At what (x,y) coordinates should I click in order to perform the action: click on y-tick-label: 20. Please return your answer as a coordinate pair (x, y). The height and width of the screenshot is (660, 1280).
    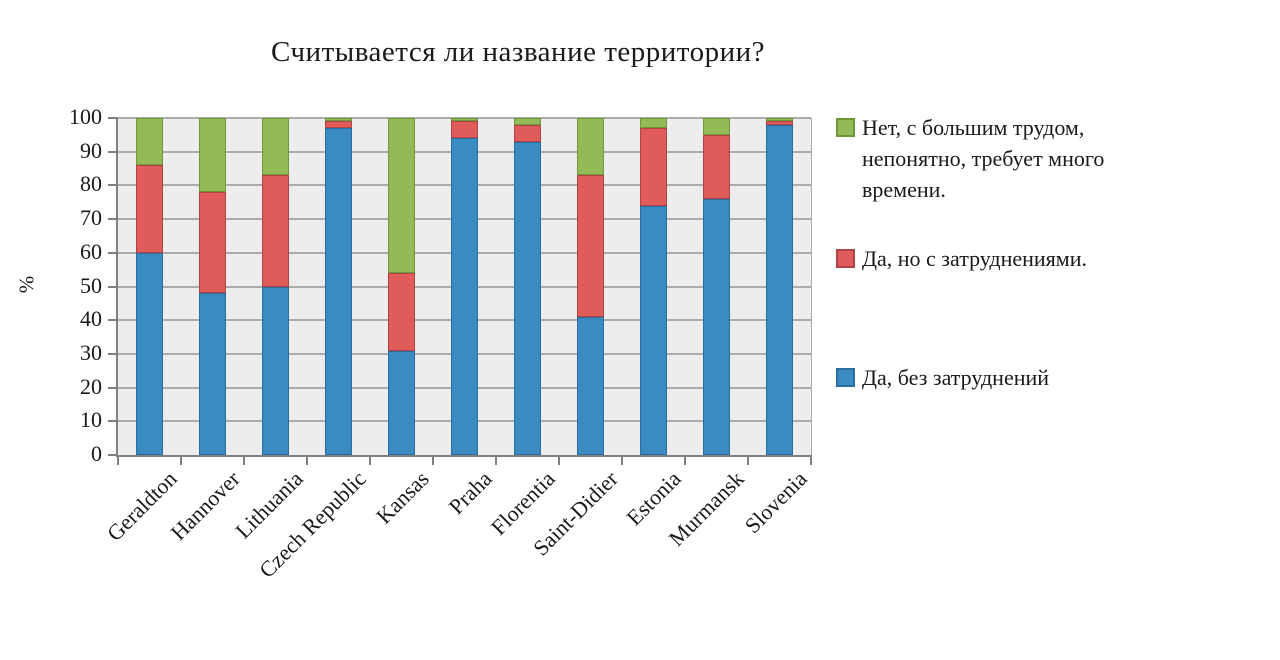
    Looking at the image, I should click on (91, 386).